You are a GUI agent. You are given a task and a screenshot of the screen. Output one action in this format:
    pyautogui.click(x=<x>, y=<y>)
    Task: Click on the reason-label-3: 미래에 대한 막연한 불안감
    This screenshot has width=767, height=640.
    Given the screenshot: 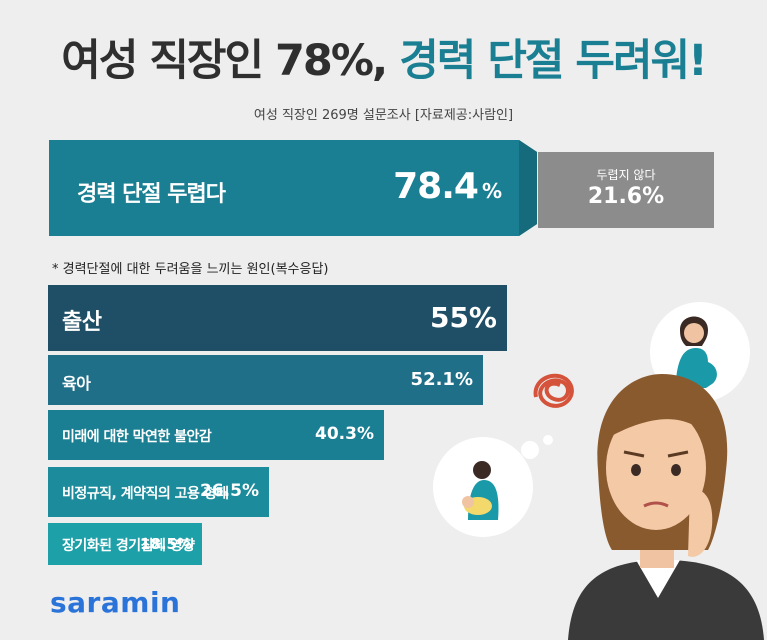 What is the action you would take?
    pyautogui.click(x=137, y=436)
    